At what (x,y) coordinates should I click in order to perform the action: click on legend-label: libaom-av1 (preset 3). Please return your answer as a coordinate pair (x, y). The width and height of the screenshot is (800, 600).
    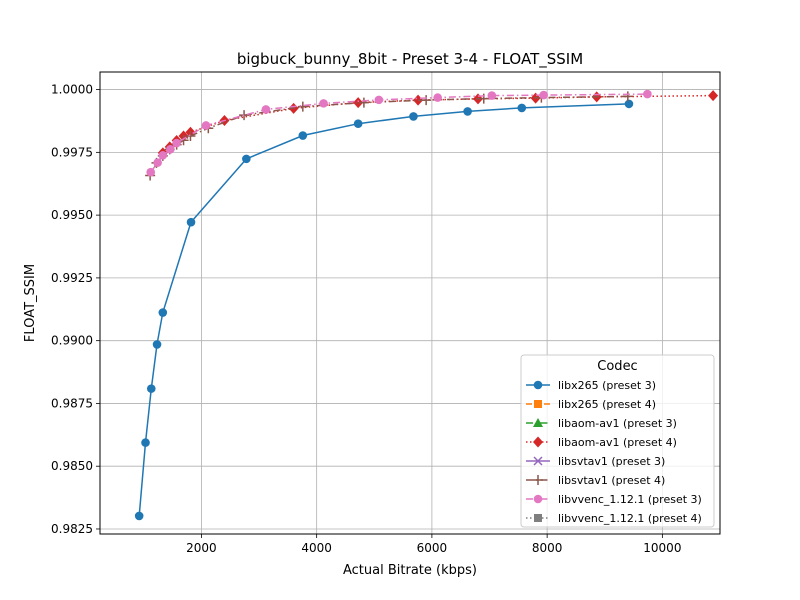
    Looking at the image, I should click on (617, 423).